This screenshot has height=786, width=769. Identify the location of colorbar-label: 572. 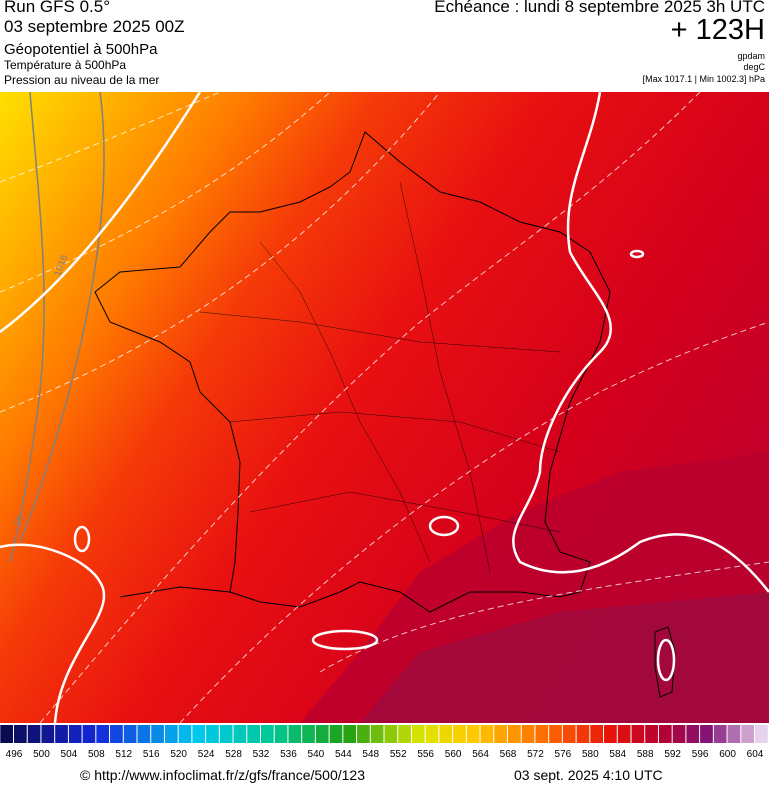
(535, 754).